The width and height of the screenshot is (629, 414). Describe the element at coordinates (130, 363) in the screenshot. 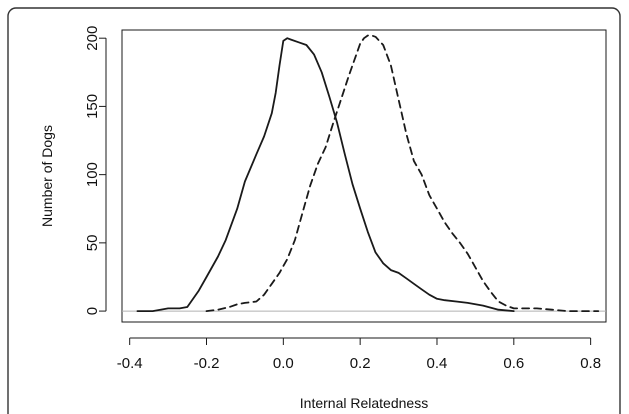

I see `x-tick-label: -0.4` at that location.